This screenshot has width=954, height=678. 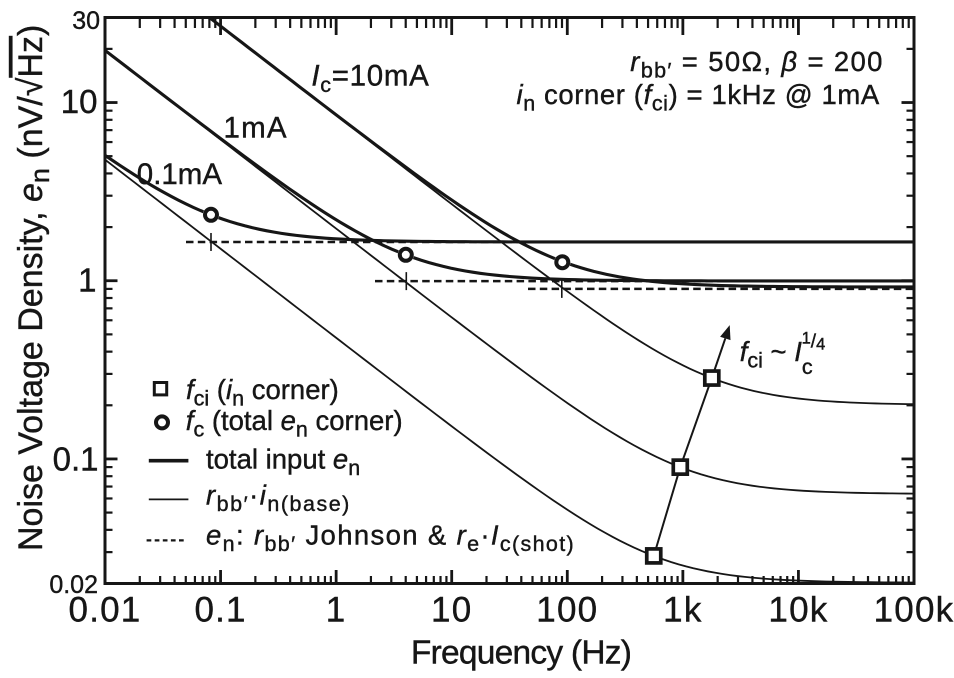 What do you see at coordinates (682, 610) in the screenshot?
I see `svg-text: 1k` at bounding box center [682, 610].